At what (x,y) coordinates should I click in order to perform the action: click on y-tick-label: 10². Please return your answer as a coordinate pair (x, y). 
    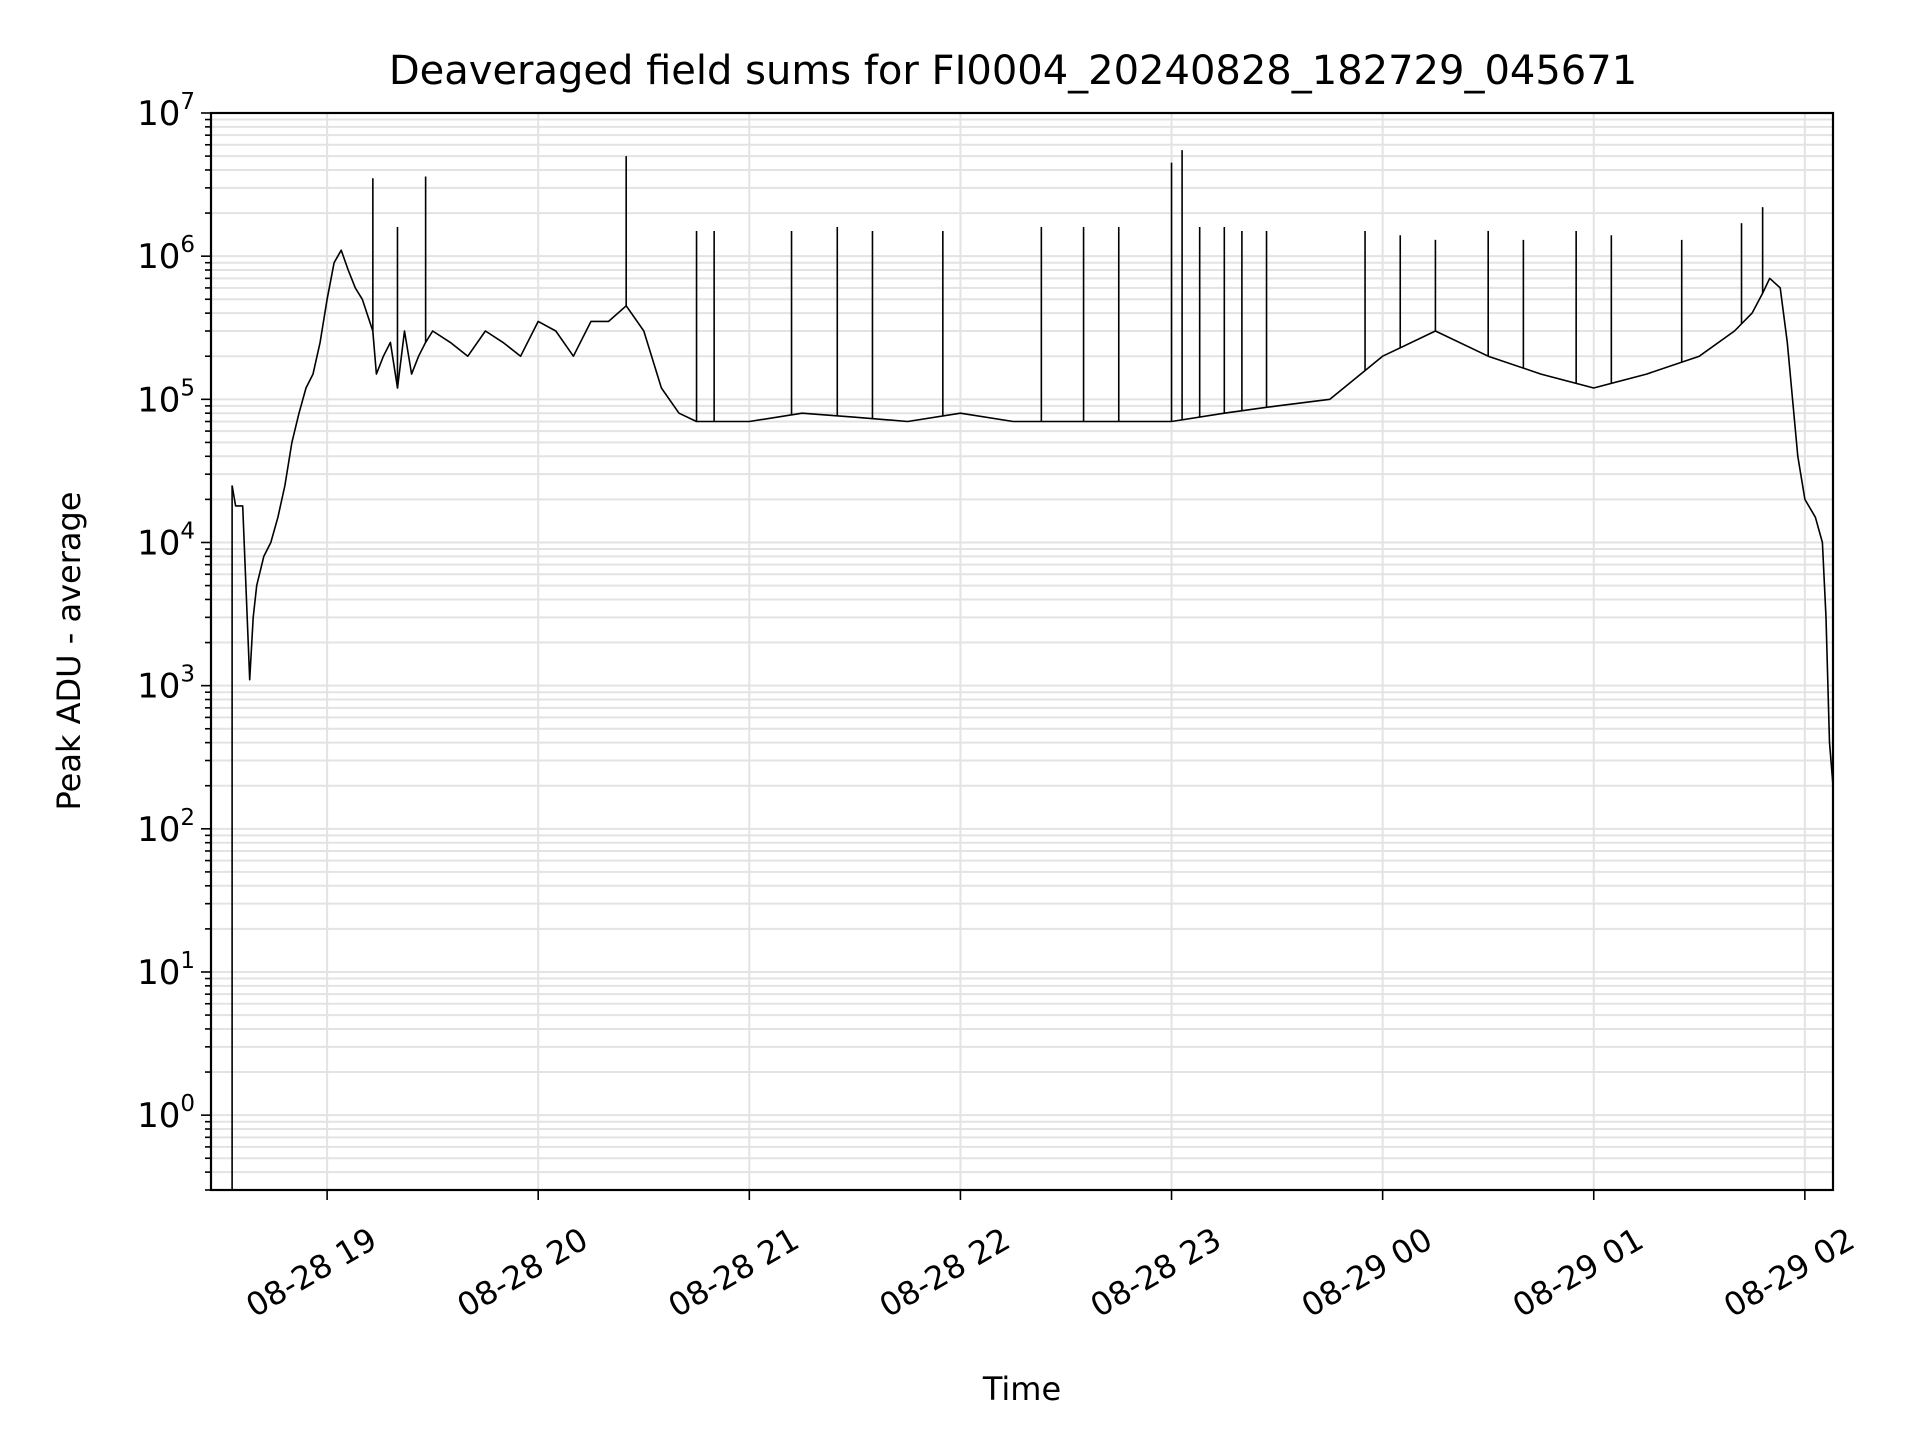
    Looking at the image, I should click on (166, 827).